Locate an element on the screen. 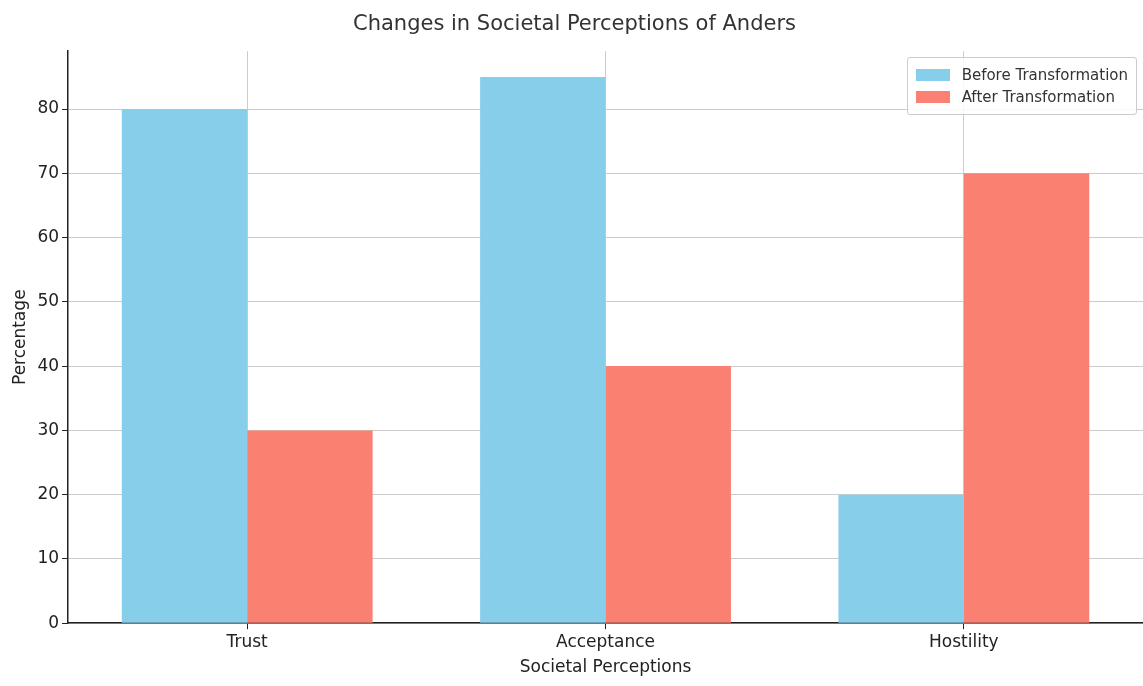  y-tick-label: 40 is located at coordinates (48, 364).